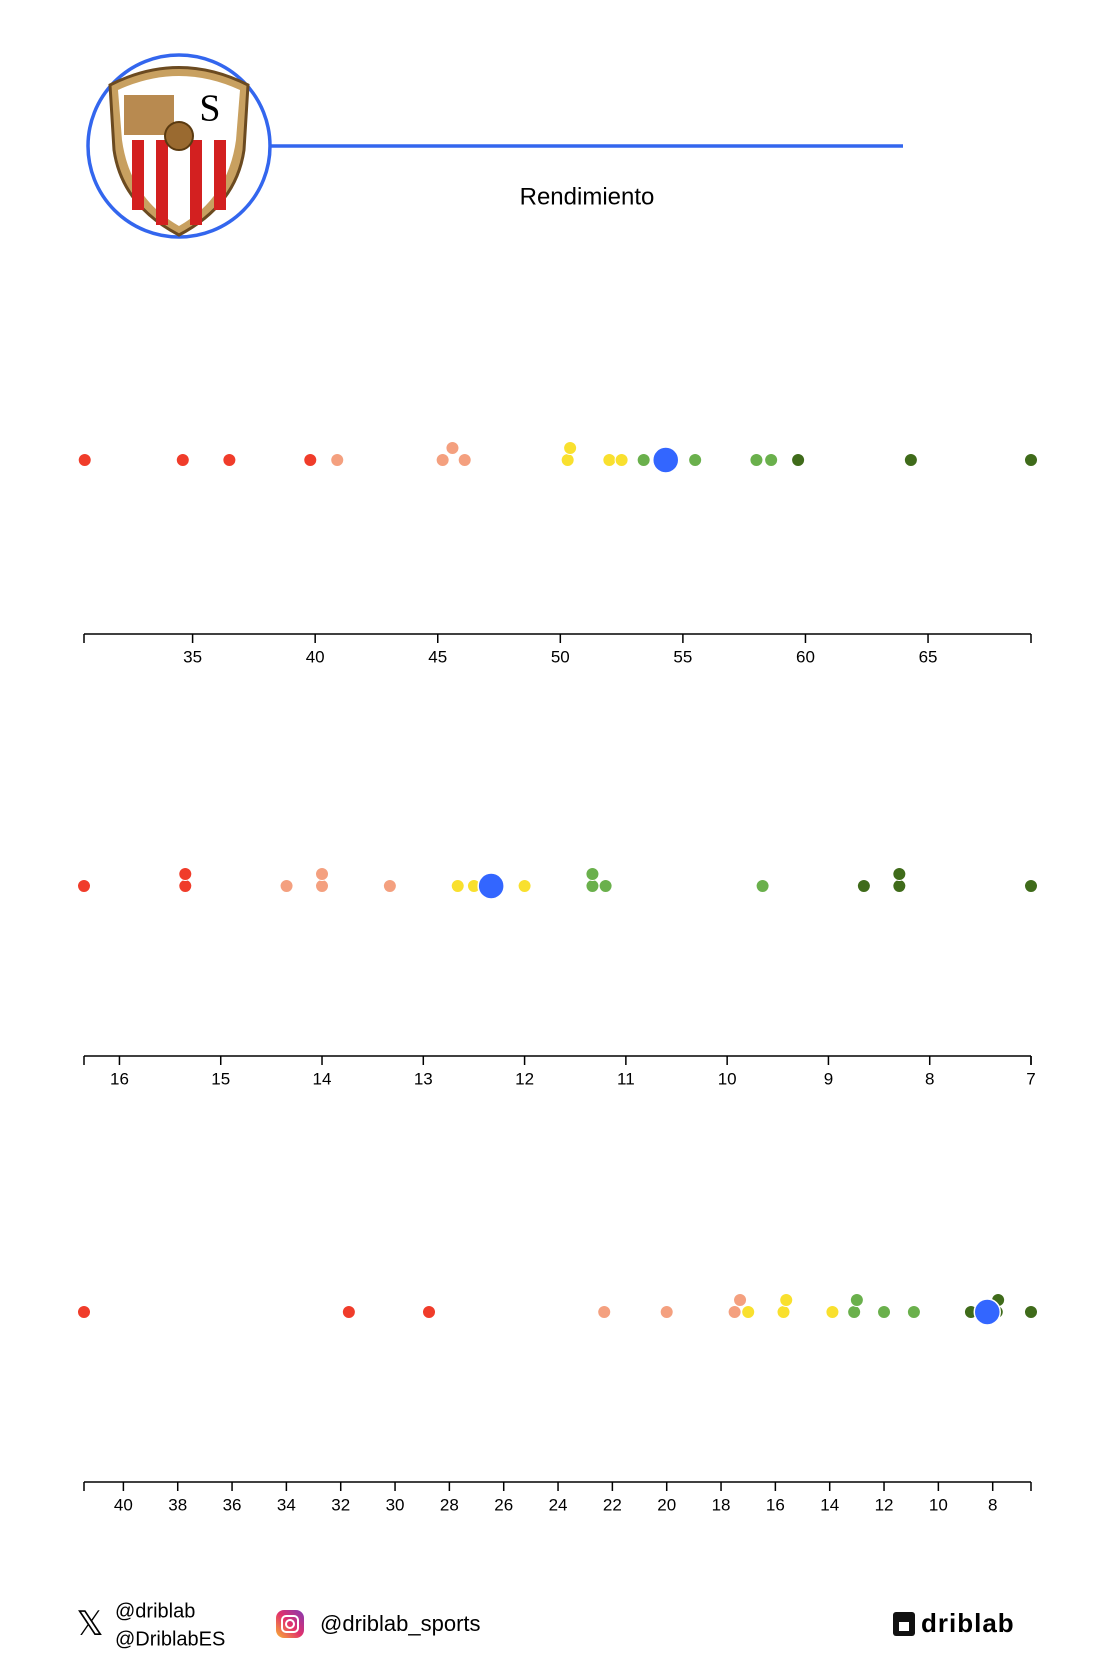 The width and height of the screenshot is (1118, 1674). Describe the element at coordinates (968, 1623) in the screenshot. I see `brand: driblab` at that location.